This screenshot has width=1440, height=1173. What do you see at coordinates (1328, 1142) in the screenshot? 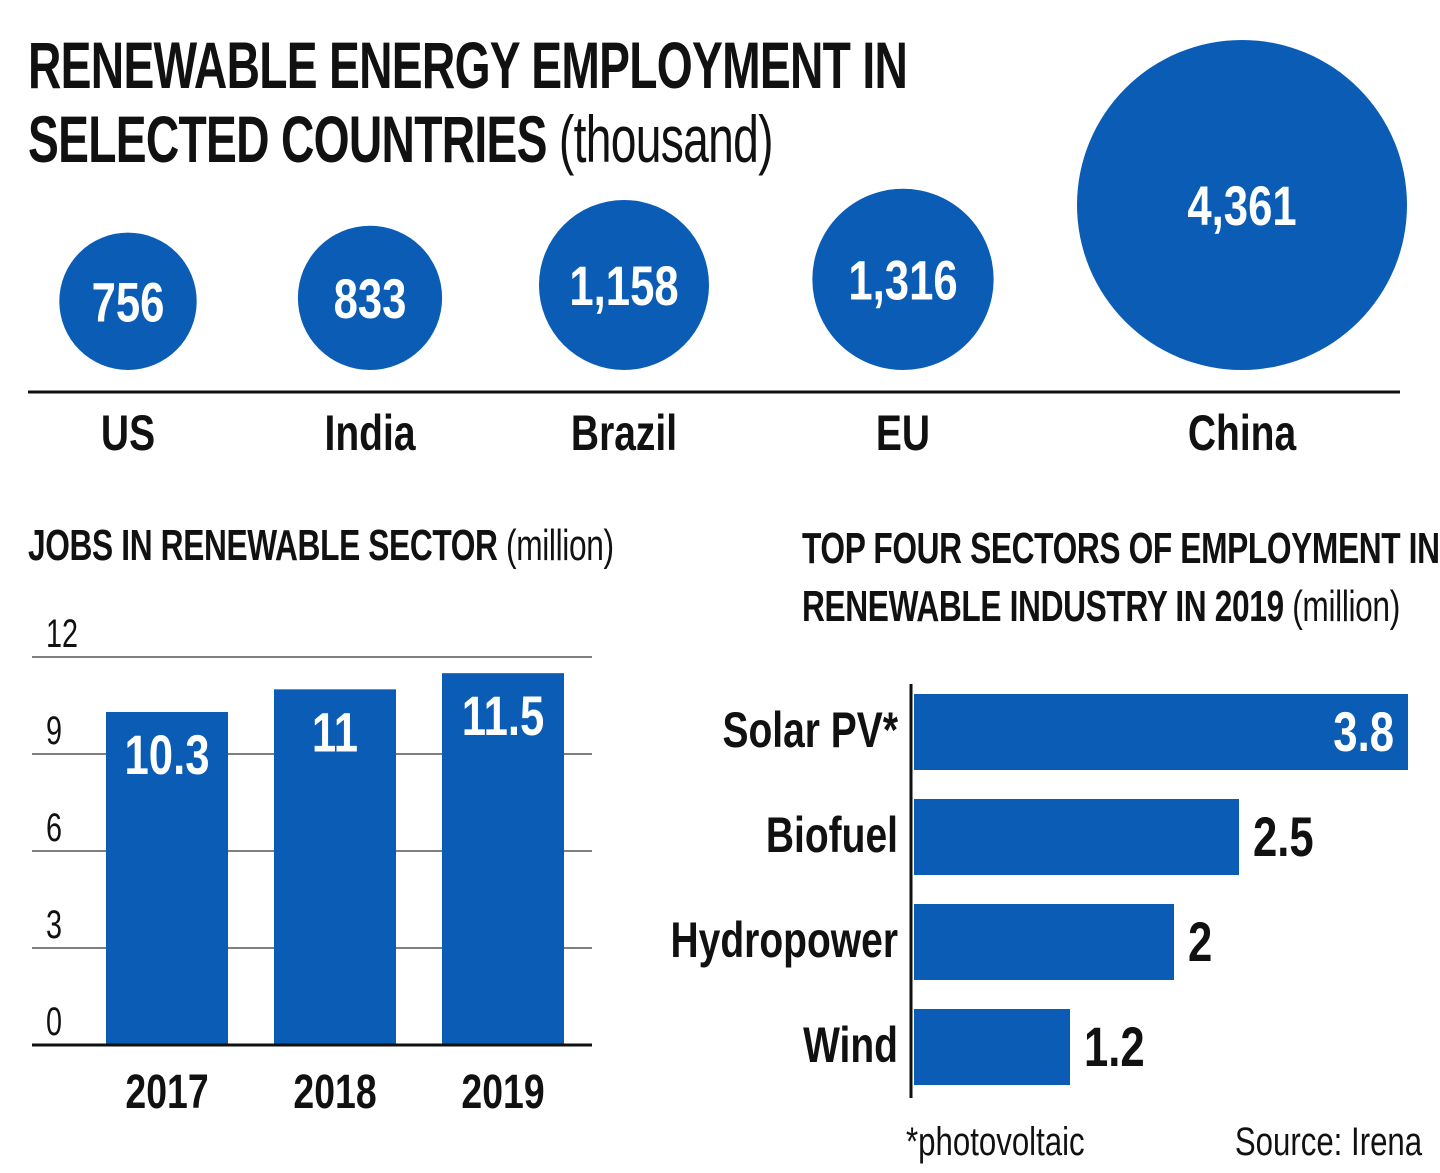
I see `source-note: Source: Irena` at bounding box center [1328, 1142].